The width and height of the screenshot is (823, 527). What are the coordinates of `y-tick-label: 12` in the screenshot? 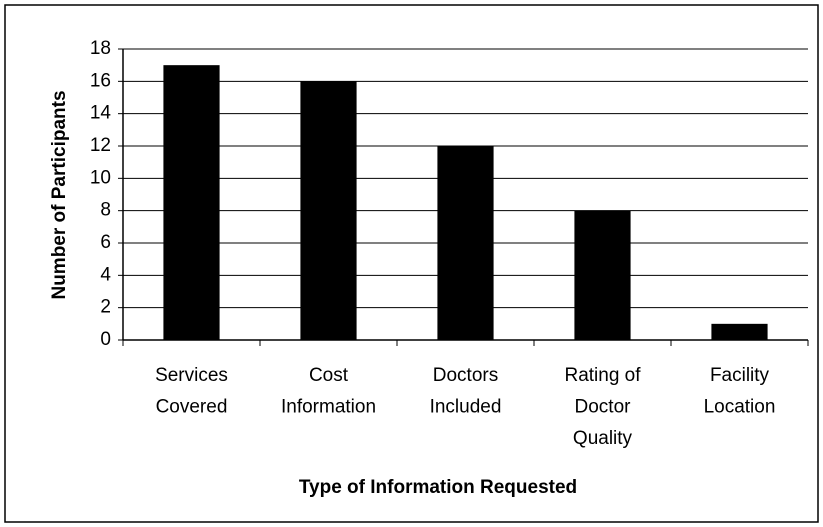 It's located at (100, 145).